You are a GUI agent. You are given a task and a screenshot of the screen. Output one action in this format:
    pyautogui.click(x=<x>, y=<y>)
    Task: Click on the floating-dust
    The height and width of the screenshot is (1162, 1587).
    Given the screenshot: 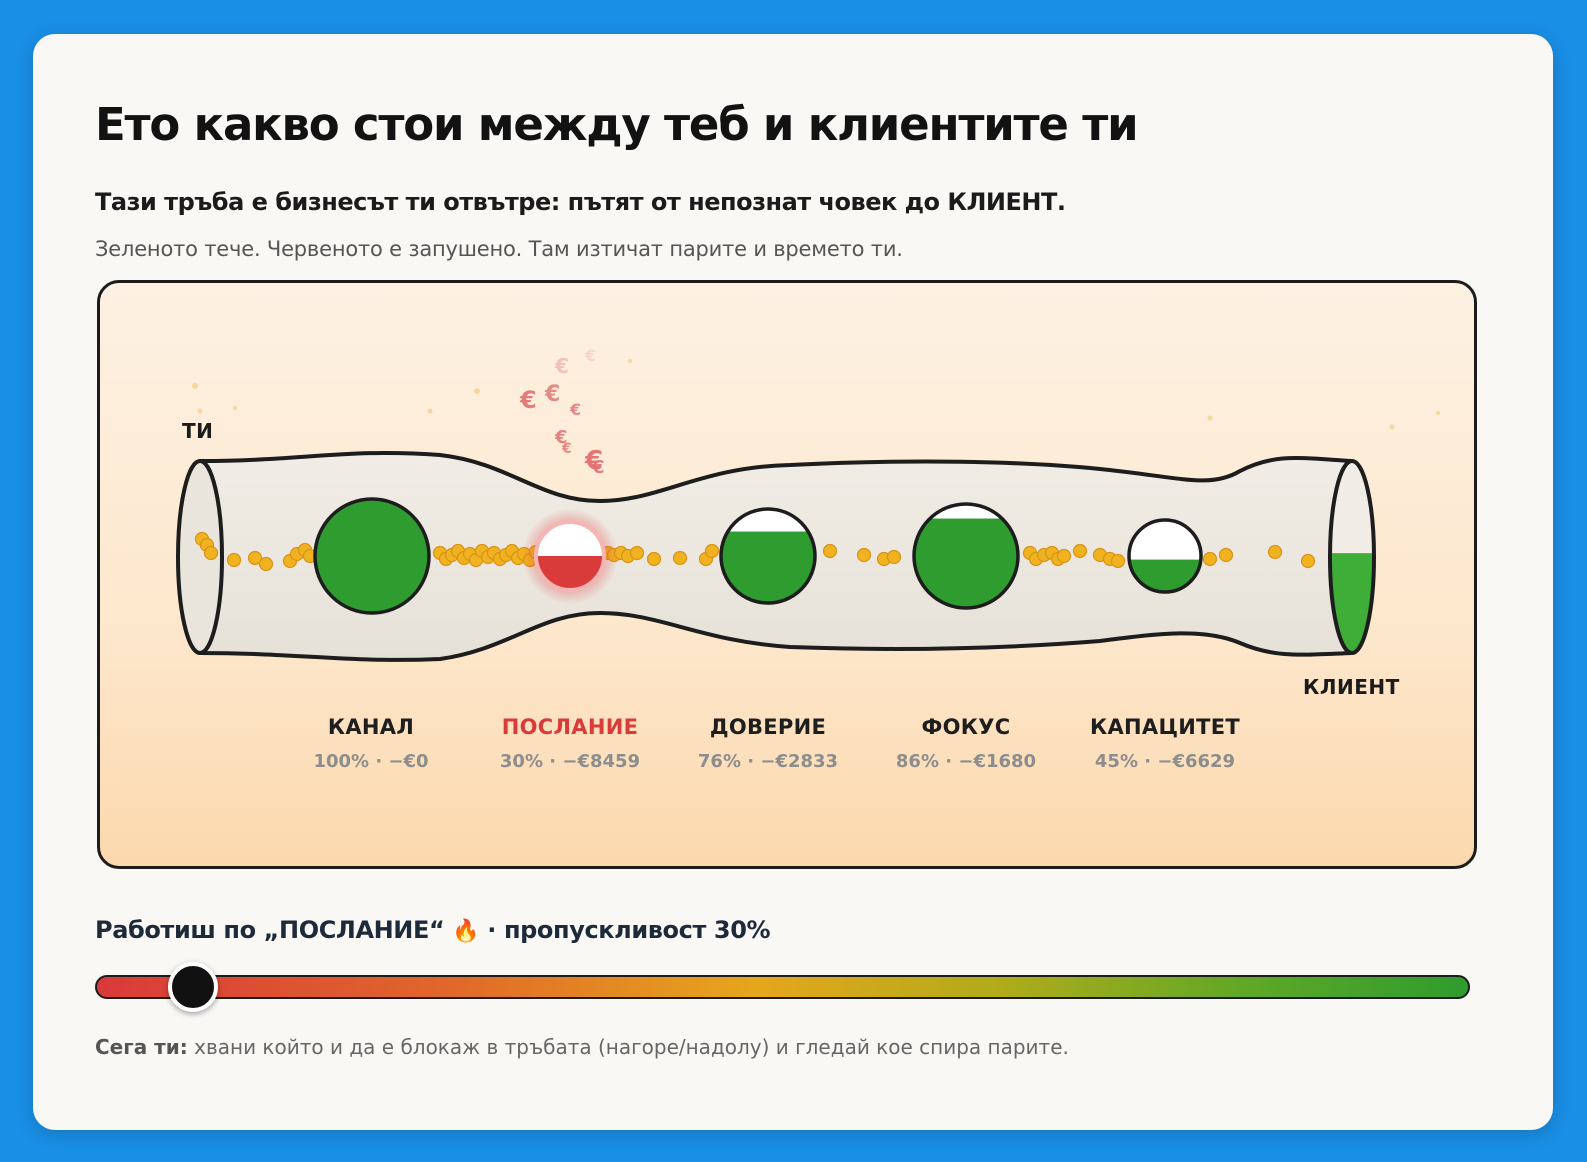 What is the action you would take?
    pyautogui.click(x=816, y=394)
    